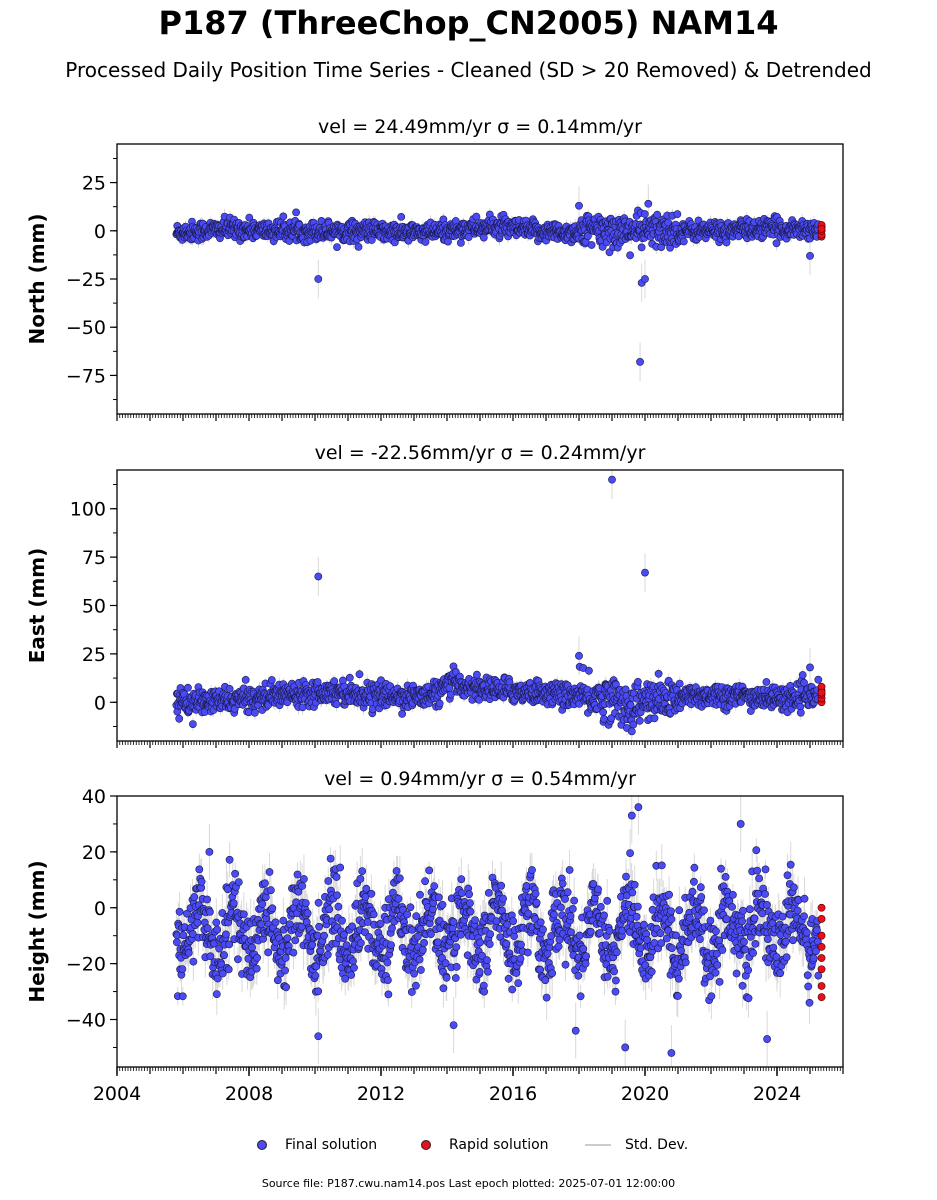 Image resolution: width=937 pixels, height=1200 pixels. What do you see at coordinates (480, 127) in the screenshot?
I see `panel-title-1: vel = 24.49mm/yr σ = 0.14mm/yr` at bounding box center [480, 127].